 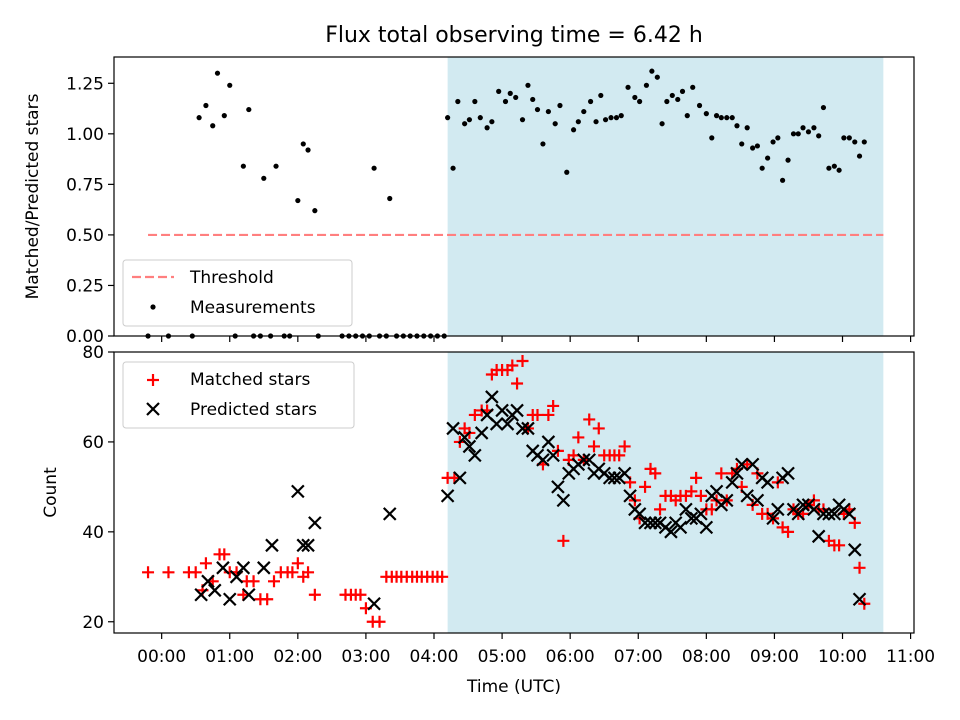 What do you see at coordinates (33, 196) in the screenshot?
I see `top-y-label: Matched/Predicted stars` at bounding box center [33, 196].